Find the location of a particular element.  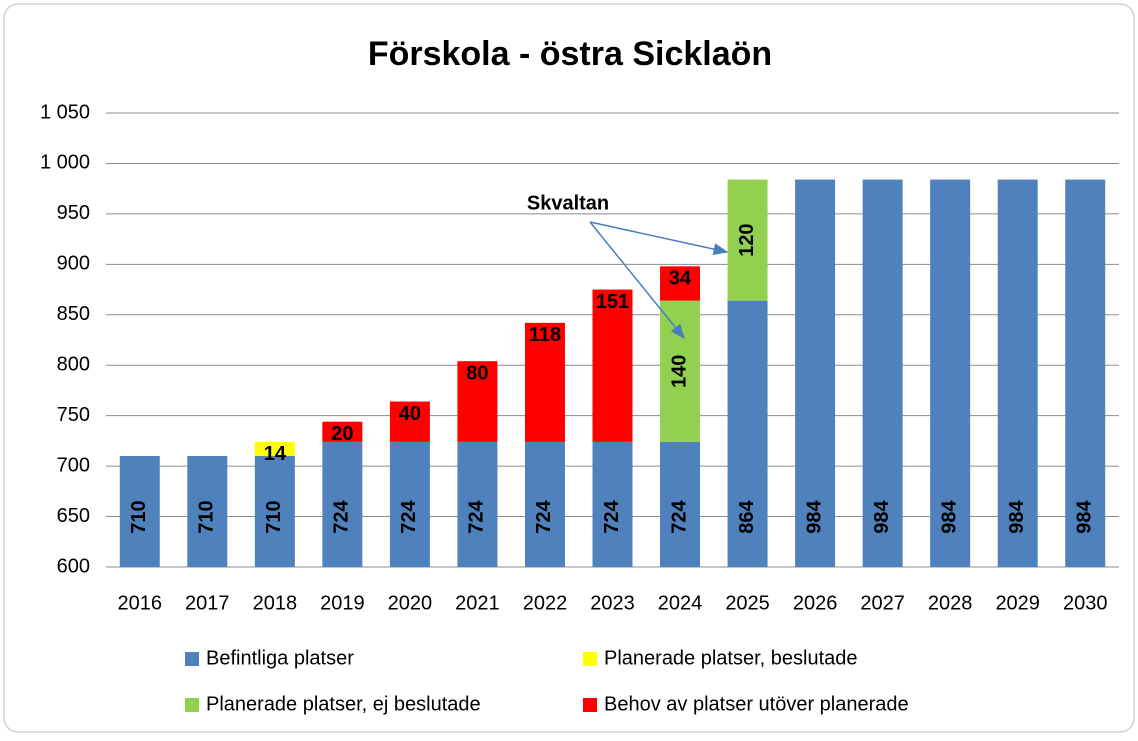

data-label: 120 is located at coordinates (747, 239).